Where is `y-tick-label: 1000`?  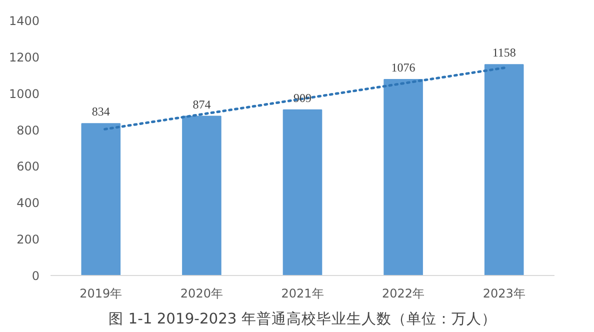 y-tick-label: 1000 is located at coordinates (24, 93).